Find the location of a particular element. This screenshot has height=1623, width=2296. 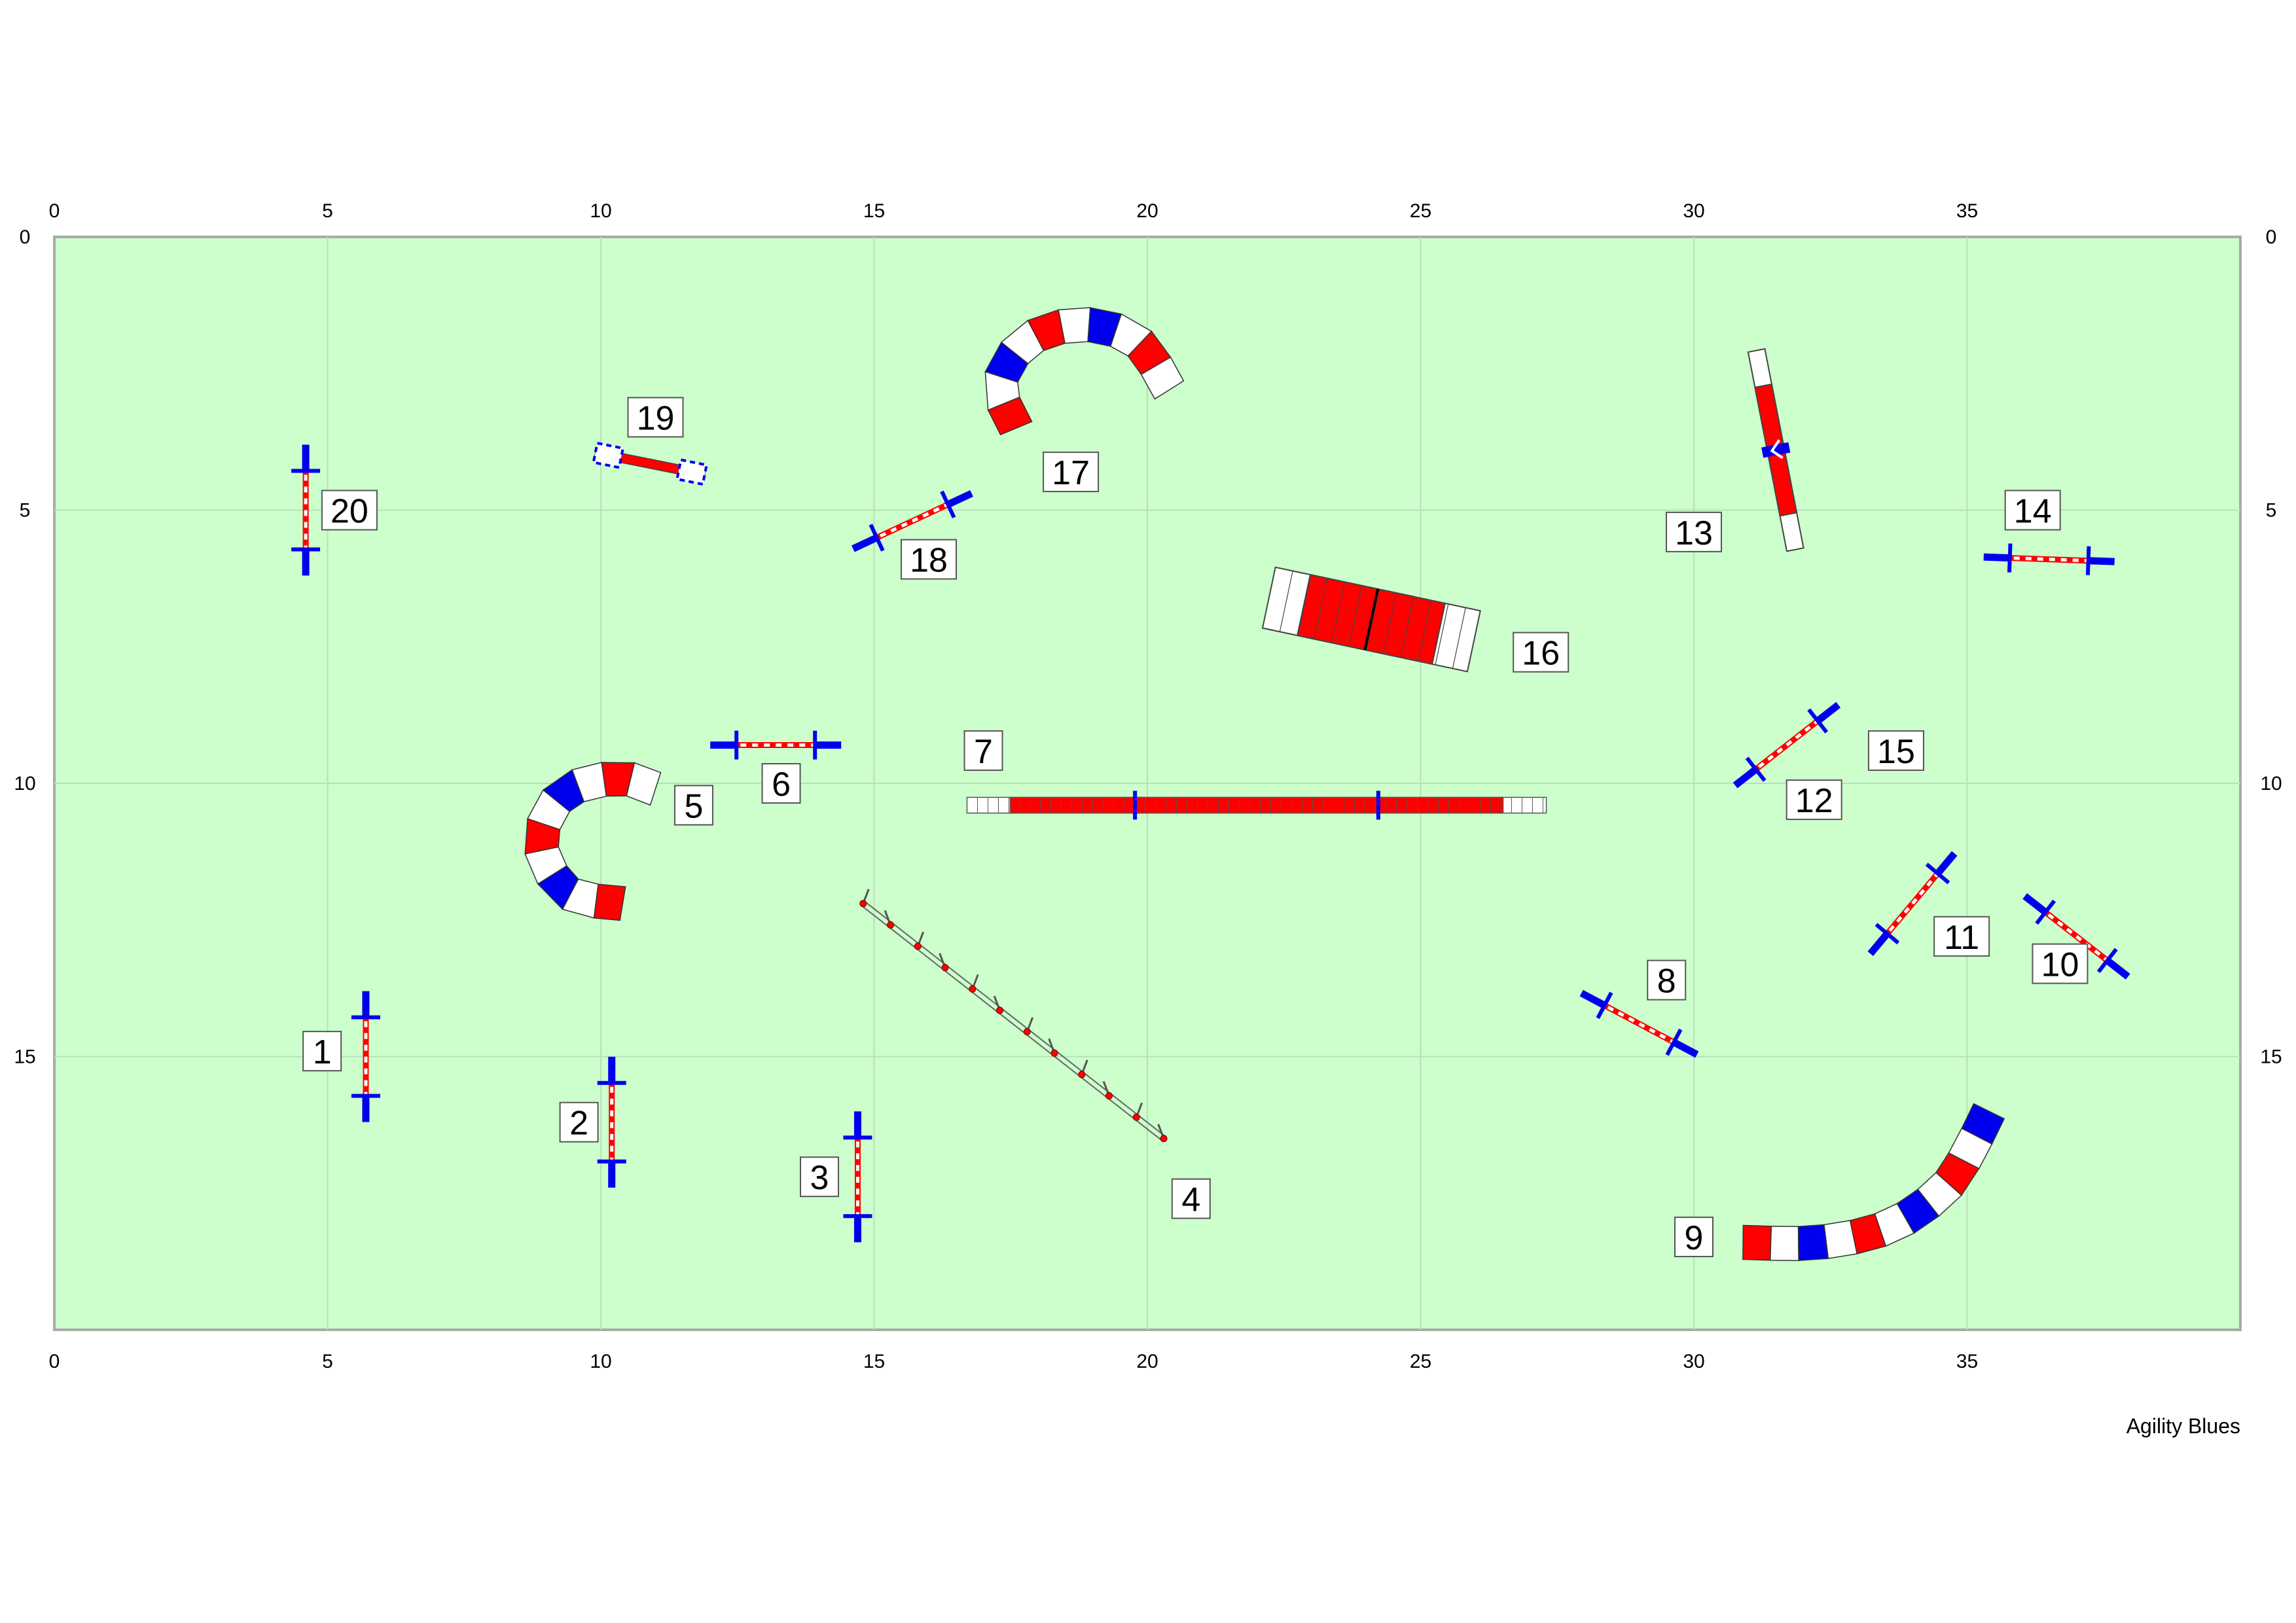

number-label: 11 is located at coordinates (1961, 938).